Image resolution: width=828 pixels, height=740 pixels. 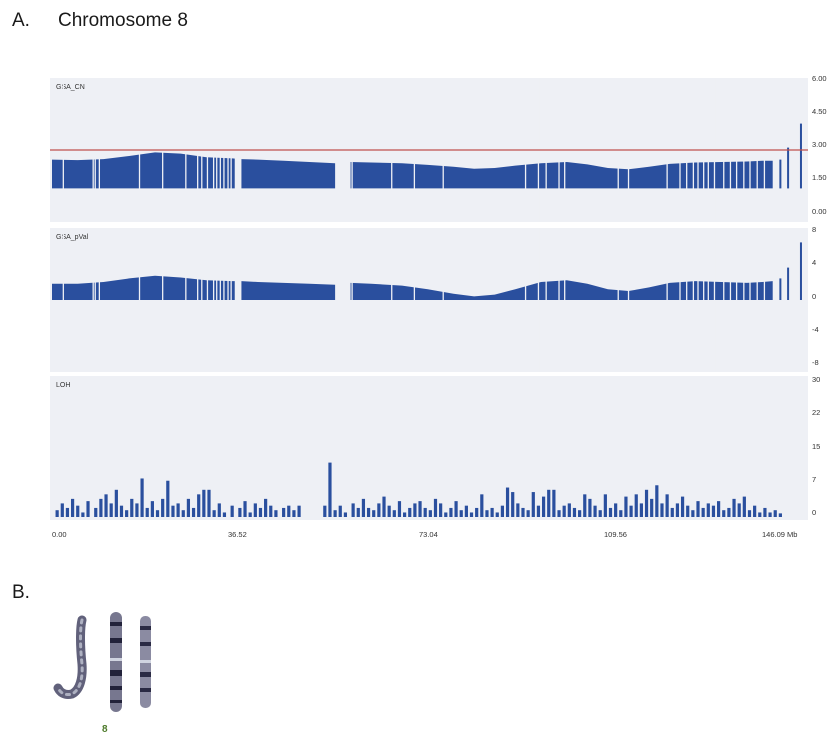 I want to click on y-tick-label: 0, so click(x=814, y=512).